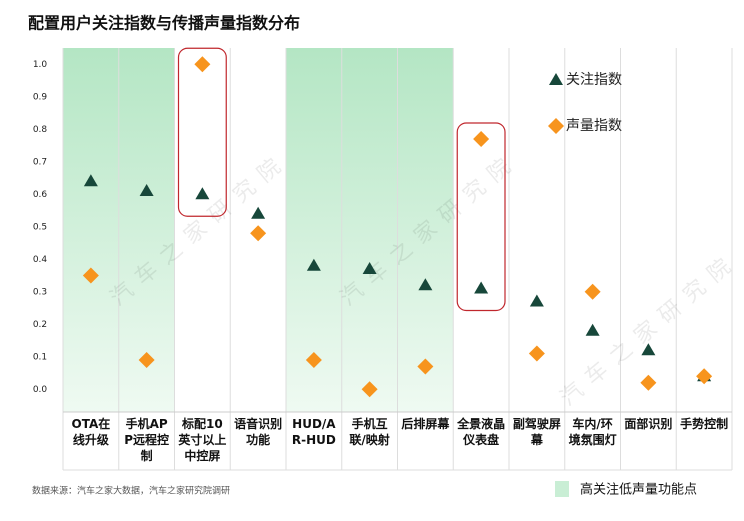 The height and width of the screenshot is (521, 744). What do you see at coordinates (40, 292) in the screenshot?
I see `y-tick-label: 0.3` at bounding box center [40, 292].